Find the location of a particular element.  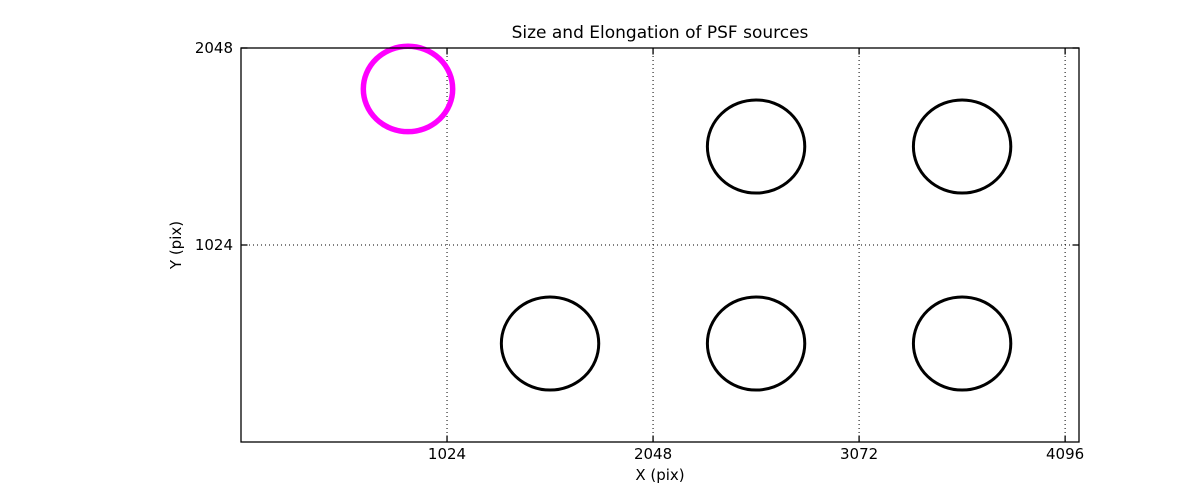

x-tick-label: 1024 is located at coordinates (447, 454).